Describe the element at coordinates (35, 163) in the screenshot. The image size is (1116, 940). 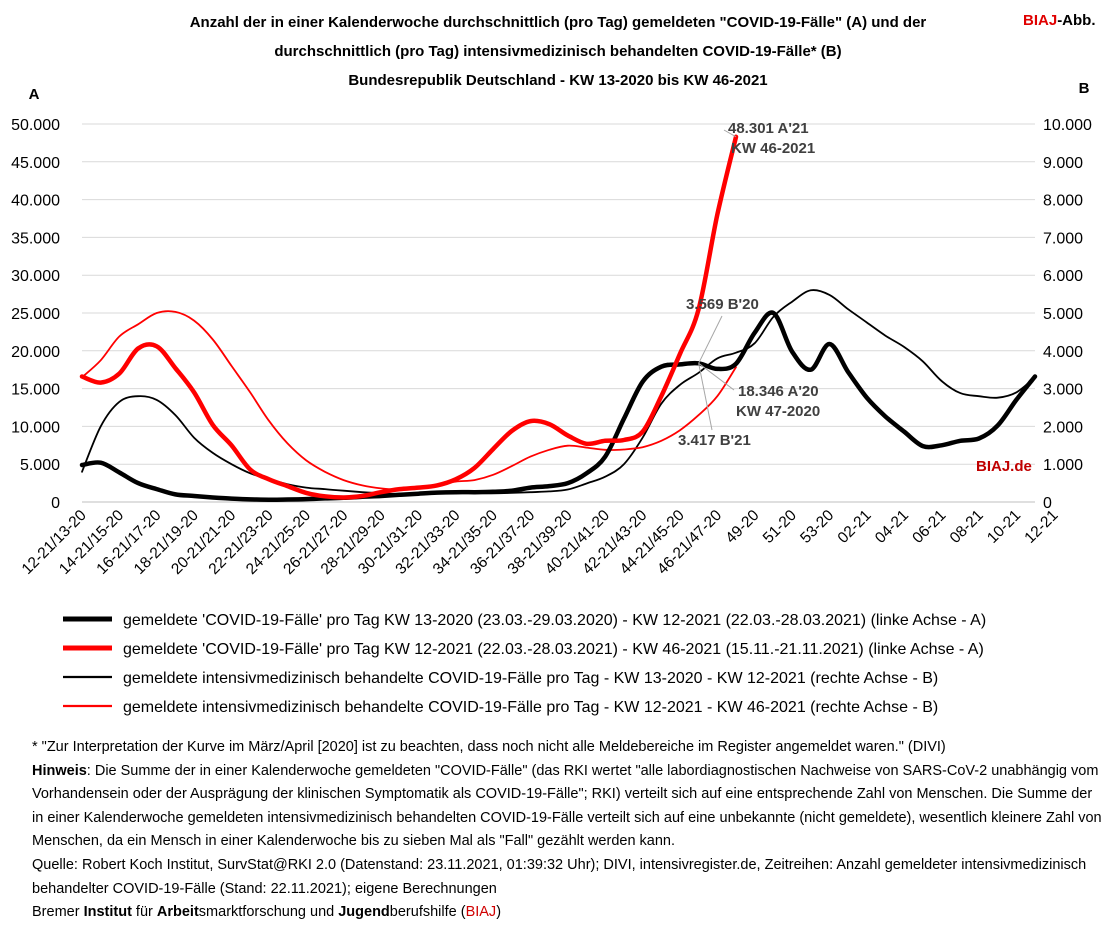
I see `y-tick-left: 45.000` at that location.